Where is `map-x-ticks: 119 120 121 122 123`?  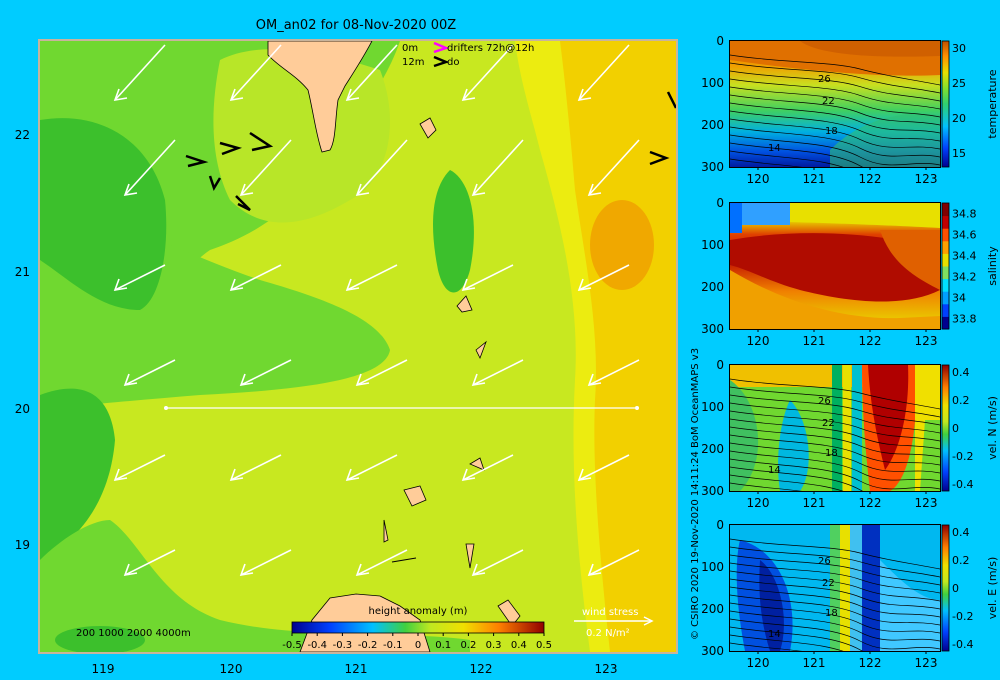
map-x-ticks: 119 120 121 122 123 is located at coordinates (355, 669).